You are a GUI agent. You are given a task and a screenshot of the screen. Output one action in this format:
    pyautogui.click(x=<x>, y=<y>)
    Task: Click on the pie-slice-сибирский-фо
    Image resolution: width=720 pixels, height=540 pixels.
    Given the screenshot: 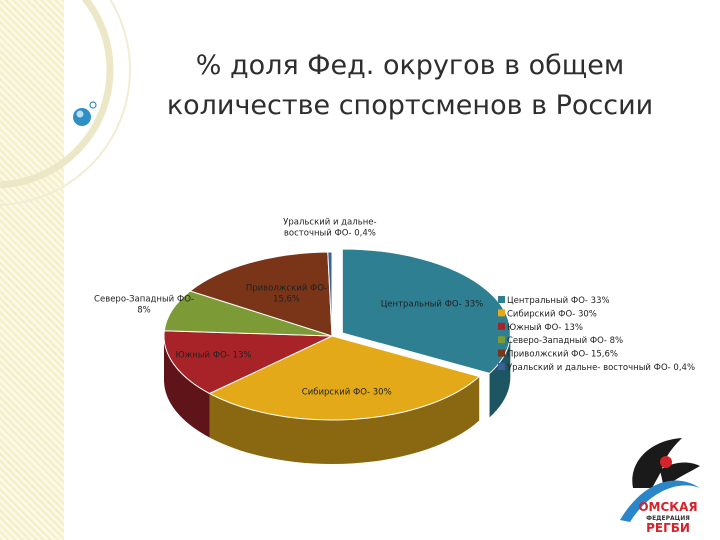 What is the action you would take?
    pyautogui.click(x=344, y=378)
    